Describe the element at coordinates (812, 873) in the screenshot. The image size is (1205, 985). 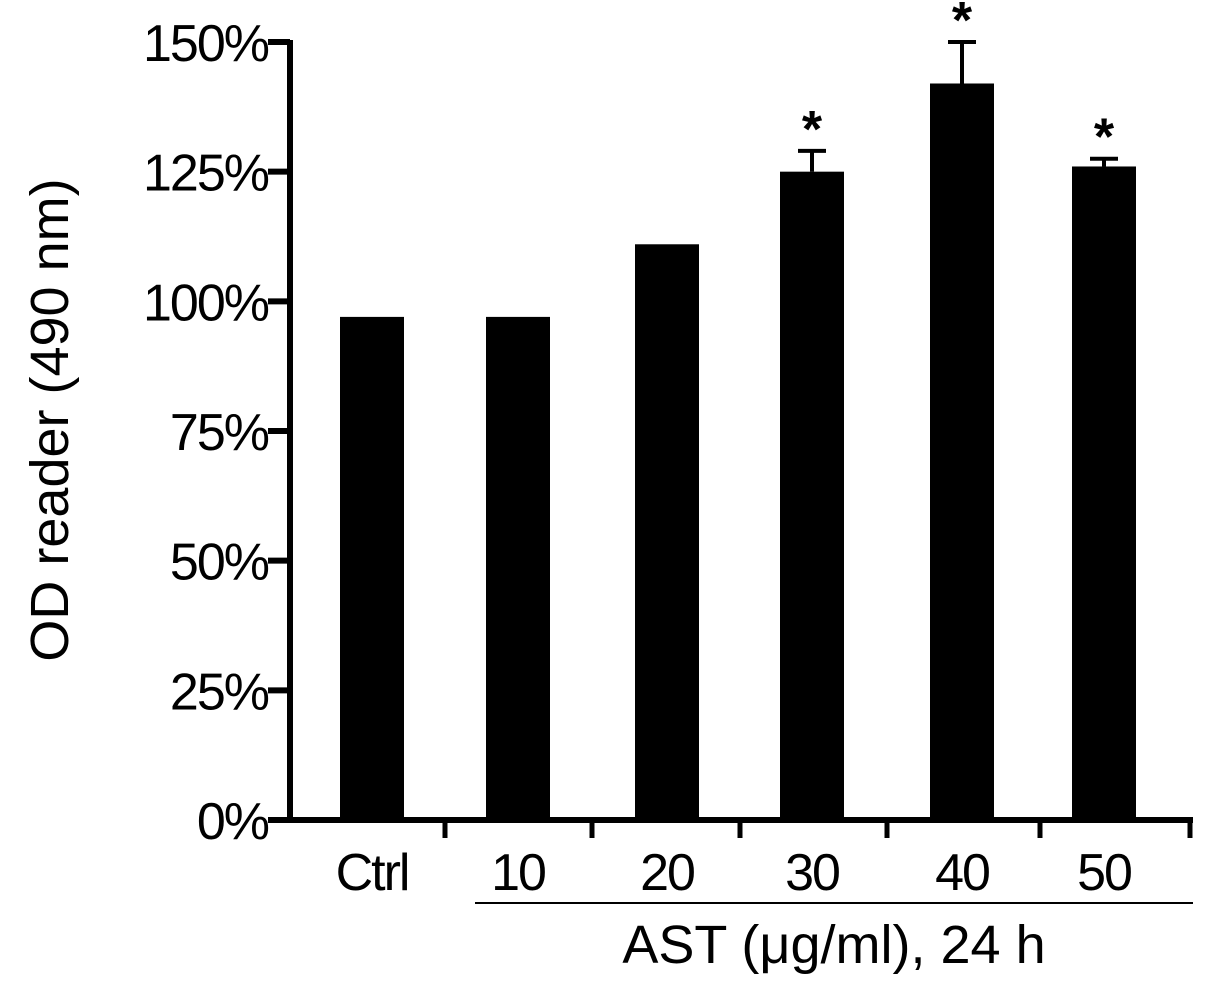
I see `x-tick-label: 30` at that location.